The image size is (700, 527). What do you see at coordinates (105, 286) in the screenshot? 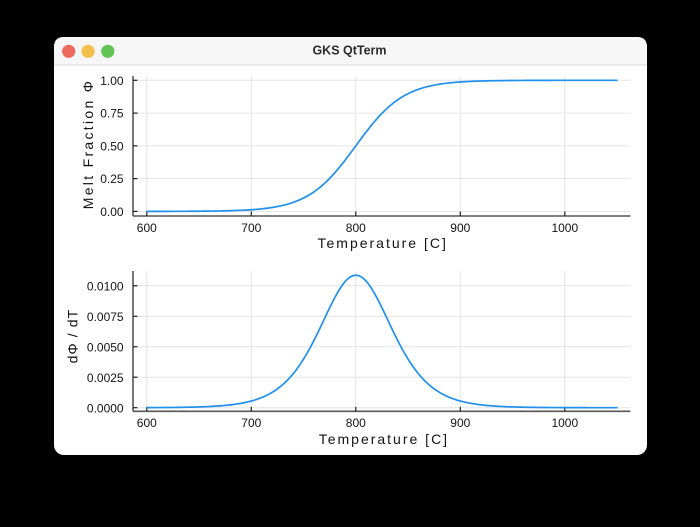
I see `svg-text: 0.0100` at bounding box center [105, 286].